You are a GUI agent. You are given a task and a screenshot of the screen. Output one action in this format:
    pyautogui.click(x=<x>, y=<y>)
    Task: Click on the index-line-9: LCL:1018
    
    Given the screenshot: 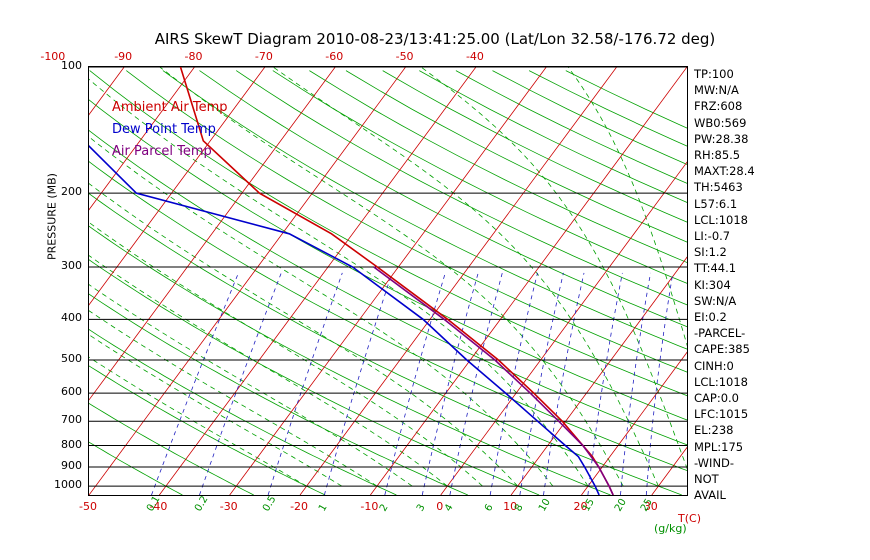 What is the action you would take?
    pyautogui.click(x=721, y=219)
    